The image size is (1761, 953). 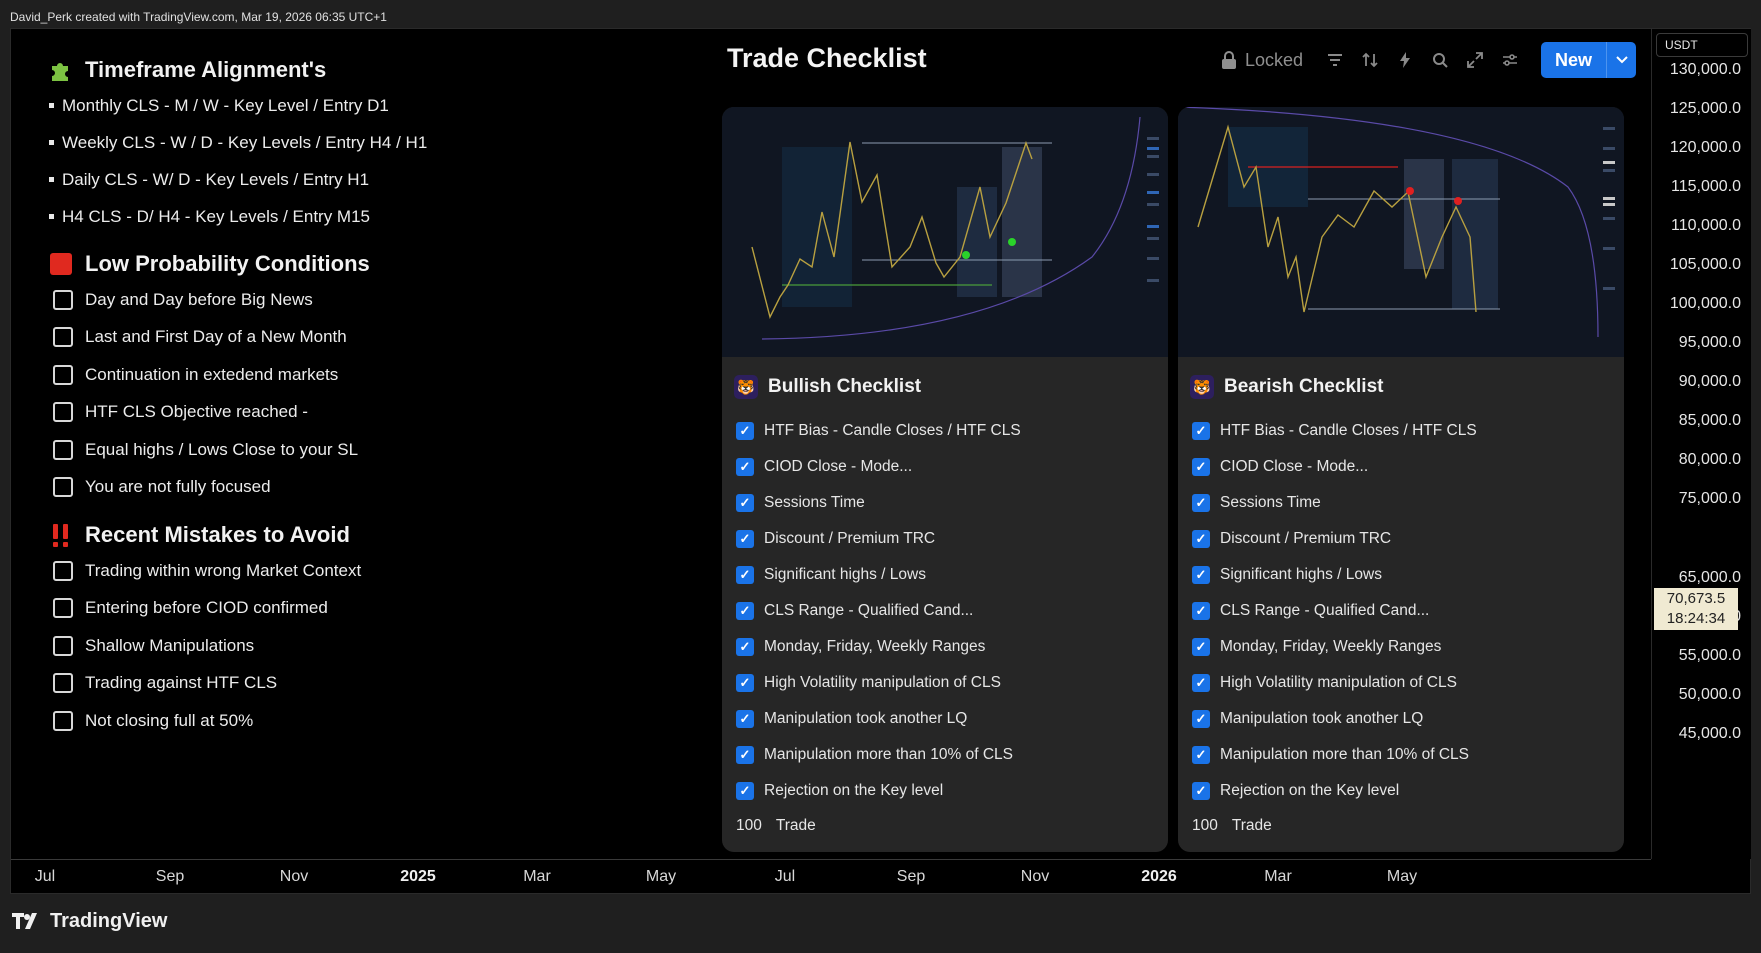 I want to click on low-prob-item: Equal highs / Lows Close to your SL, so click(x=347, y=450).